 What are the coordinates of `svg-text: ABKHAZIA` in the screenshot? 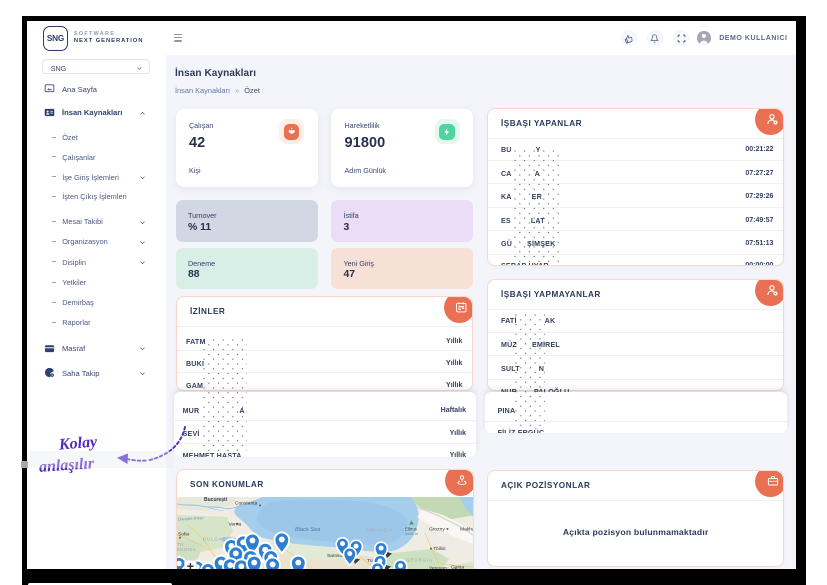 It's located at (379, 529).